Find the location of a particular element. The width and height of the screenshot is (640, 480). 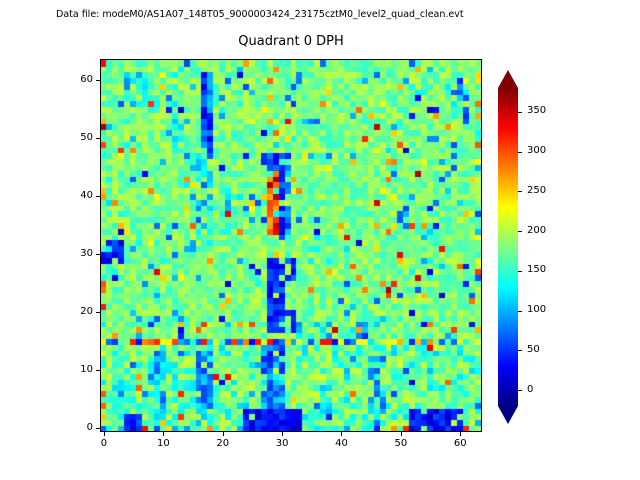

y-tick-label: 0 is located at coordinates (89, 427).